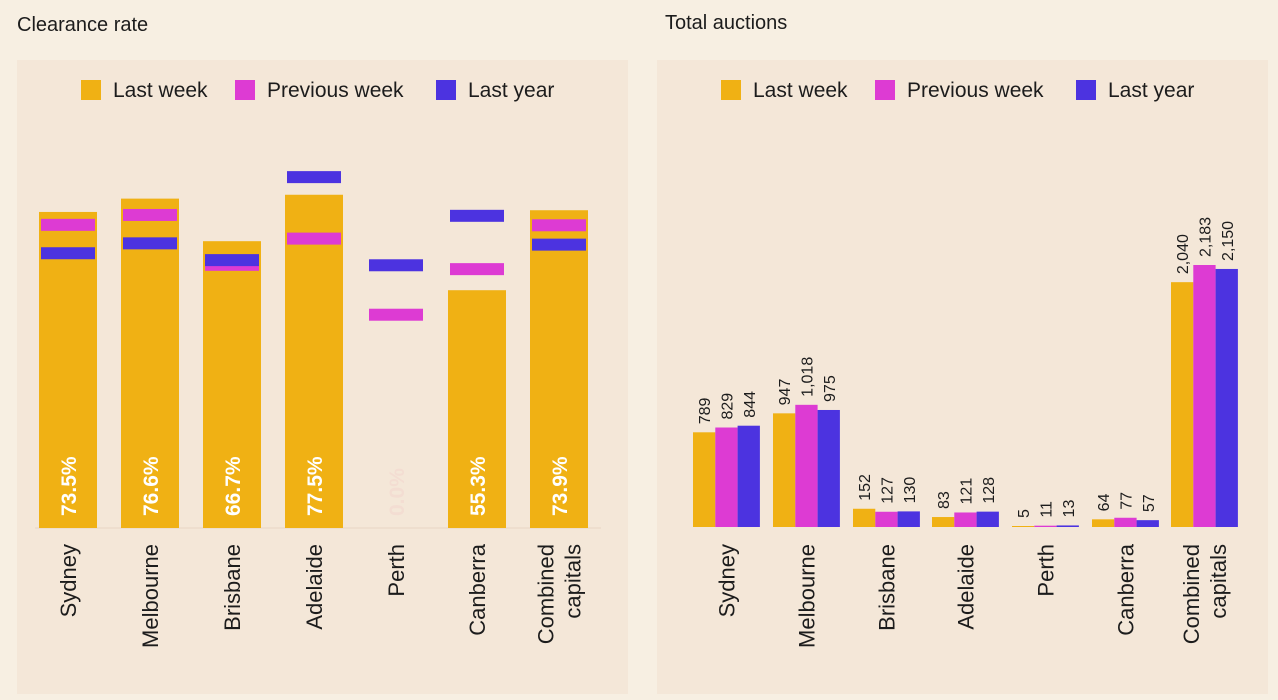 Image resolution: width=1278 pixels, height=700 pixels. Describe the element at coordinates (1205, 237) in the screenshot. I see `value-label-previous-week-combined-capitals: 2,183` at that location.